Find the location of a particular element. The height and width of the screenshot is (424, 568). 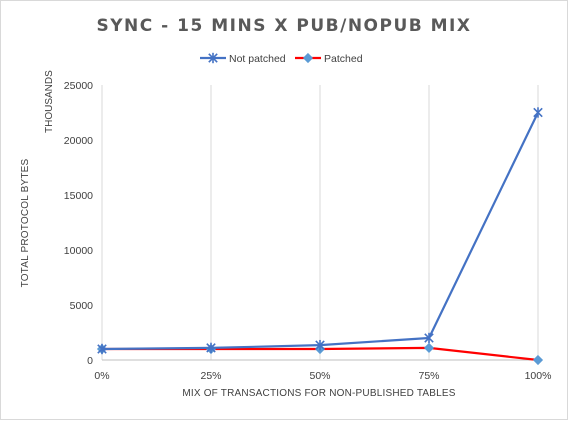

y-tick-label: 25000 is located at coordinates (78, 86).